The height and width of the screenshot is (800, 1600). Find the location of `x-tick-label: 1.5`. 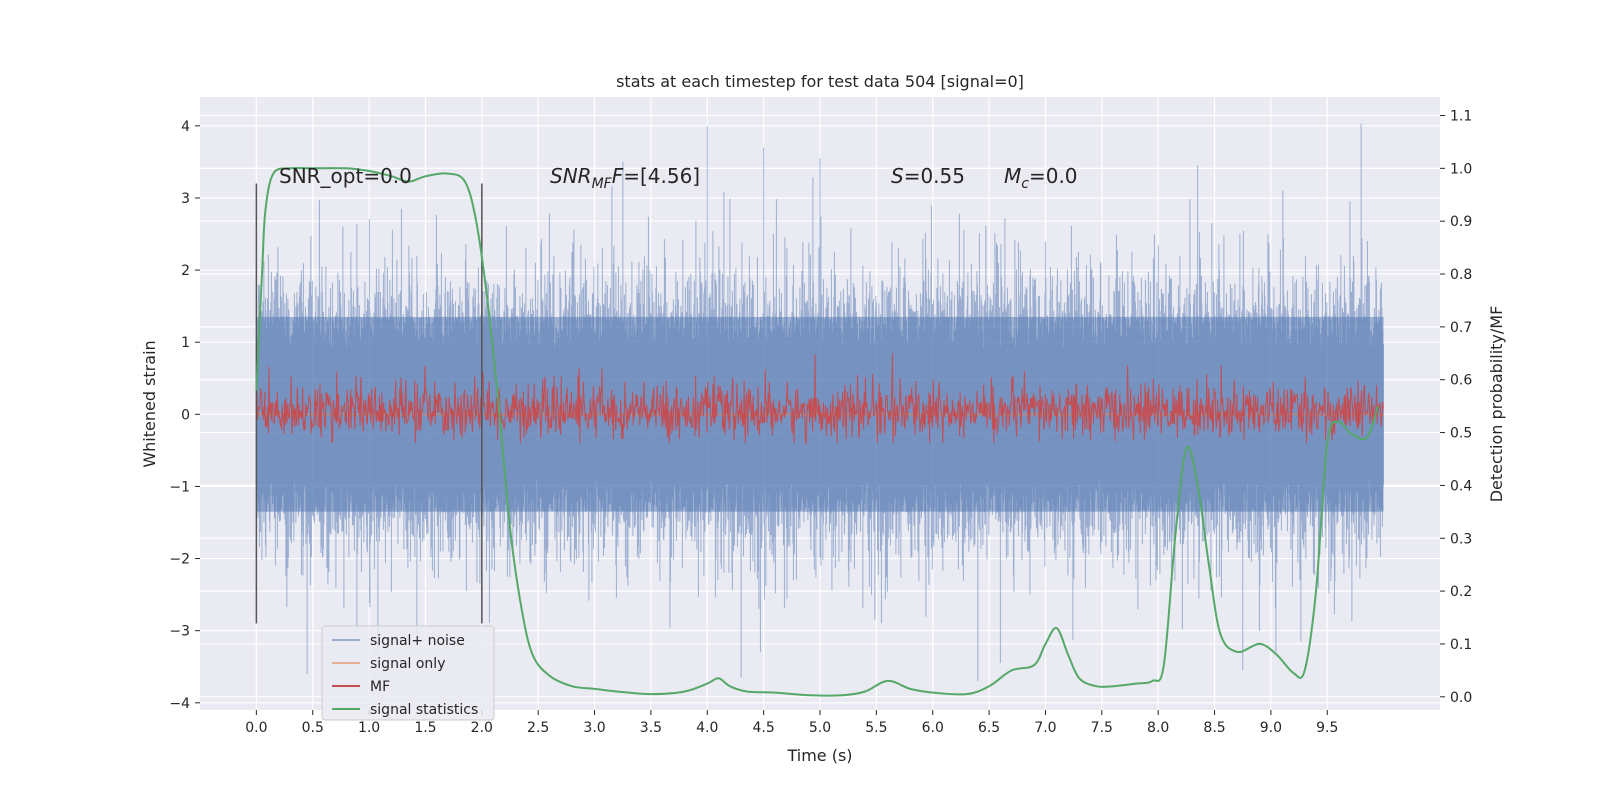

x-tick-label: 1.5 is located at coordinates (425, 728).